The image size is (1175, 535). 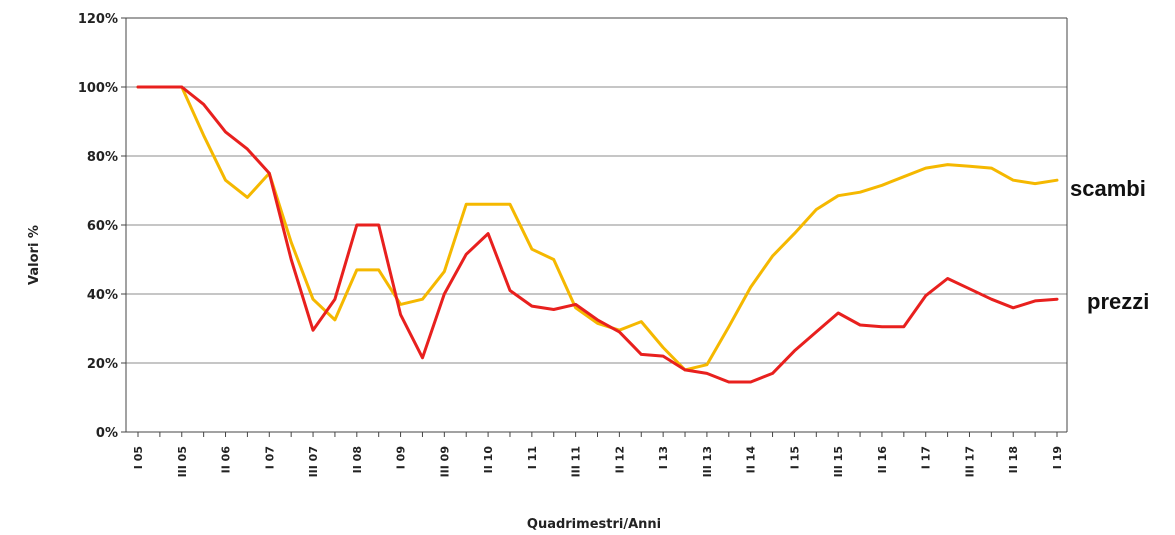 What do you see at coordinates (751, 460) in the screenshot?
I see `x-tick-label: II 14` at bounding box center [751, 460].